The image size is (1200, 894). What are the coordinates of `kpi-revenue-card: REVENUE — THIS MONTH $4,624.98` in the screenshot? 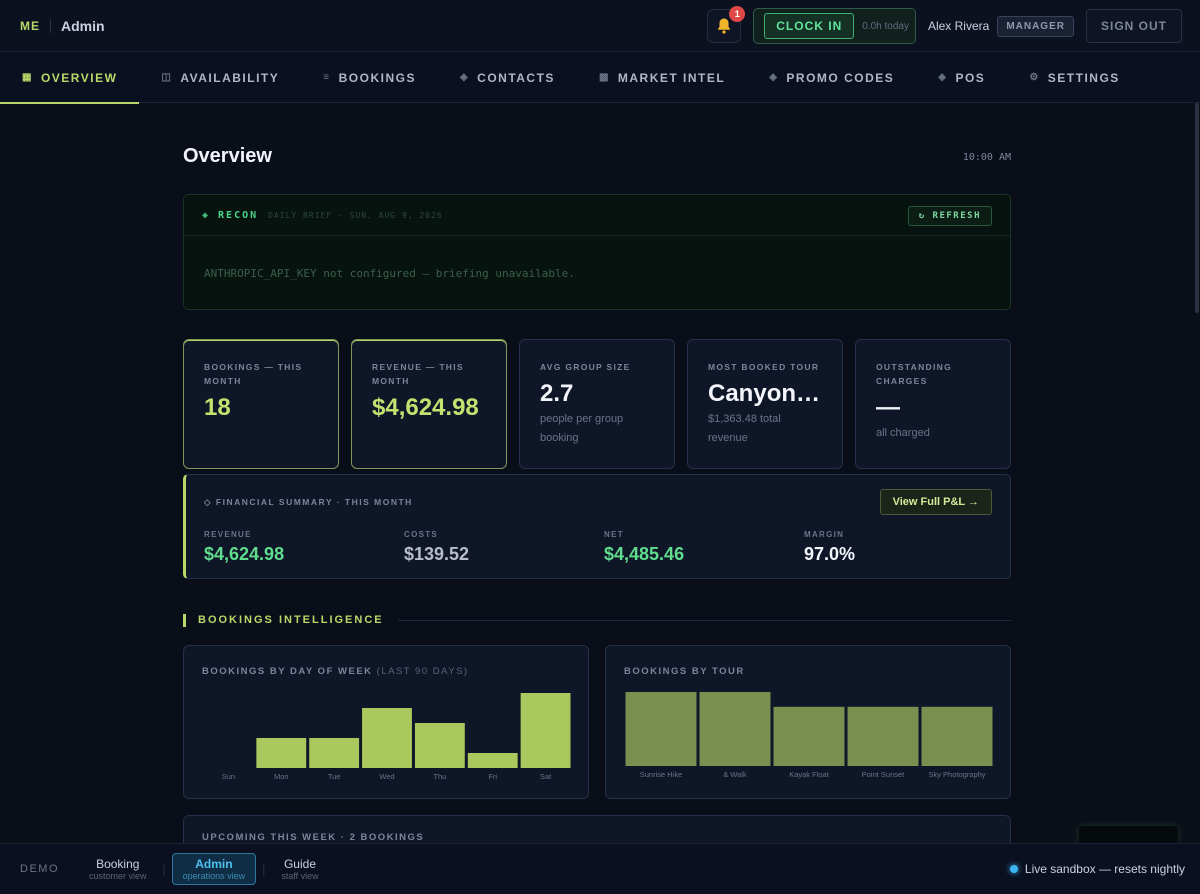 It's located at (429, 404).